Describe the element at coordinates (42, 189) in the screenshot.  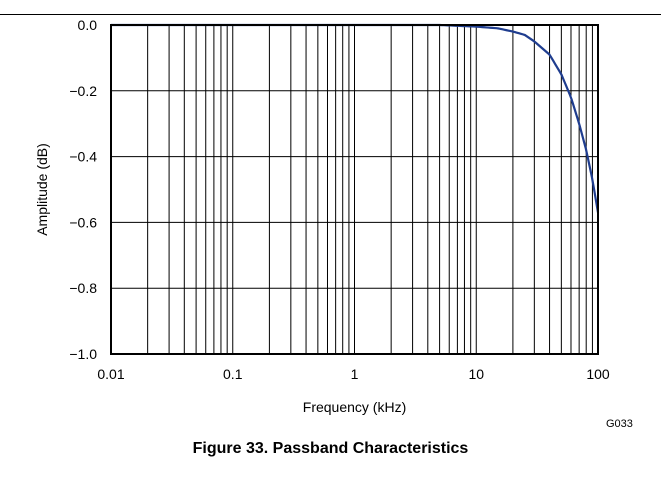
I see `y-axis-label: Amplitude (dB)` at that location.